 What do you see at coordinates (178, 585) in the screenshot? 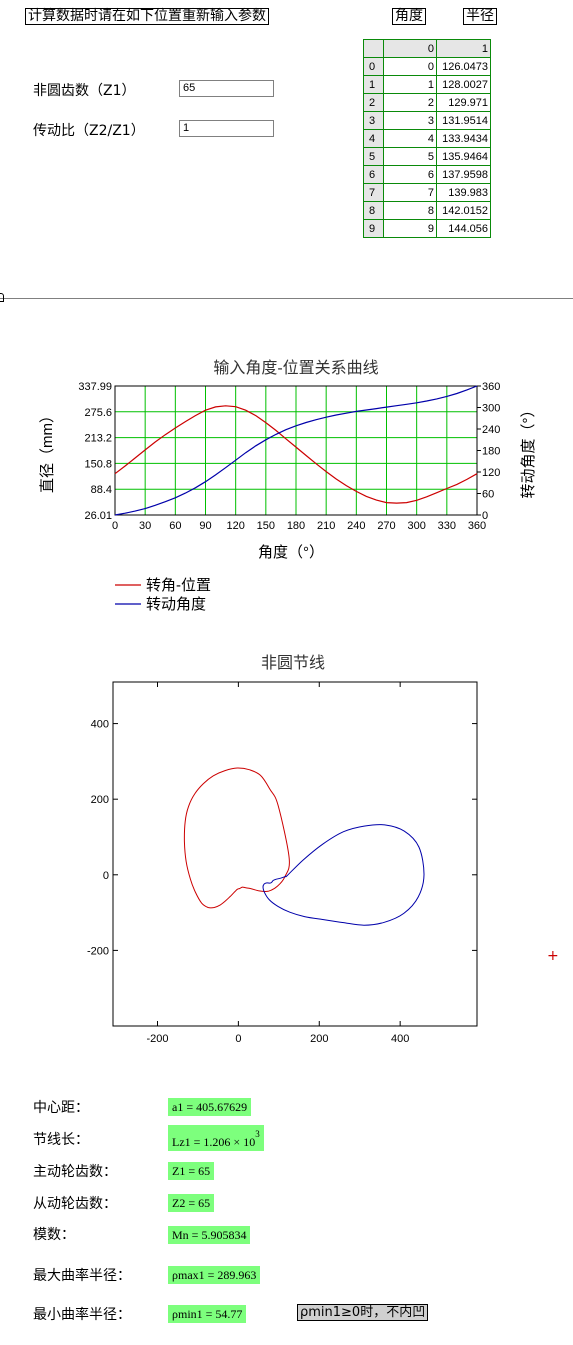
I see `legend-label: 转角-位置` at bounding box center [178, 585].